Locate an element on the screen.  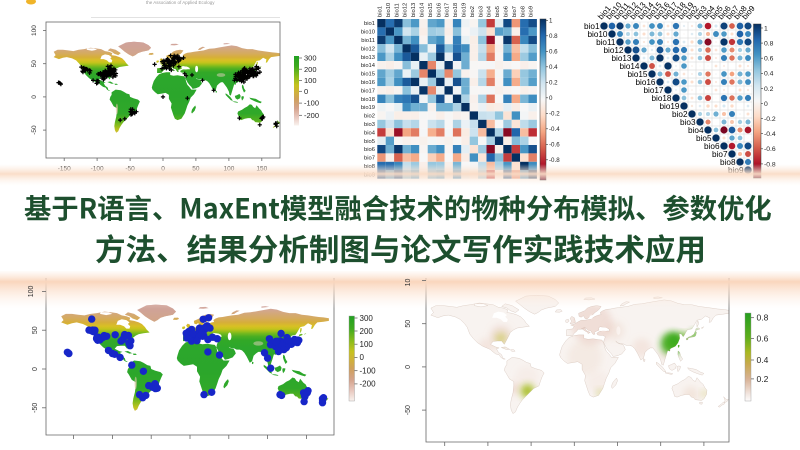
svg-text: -0.8 is located at coordinates (554, 160).